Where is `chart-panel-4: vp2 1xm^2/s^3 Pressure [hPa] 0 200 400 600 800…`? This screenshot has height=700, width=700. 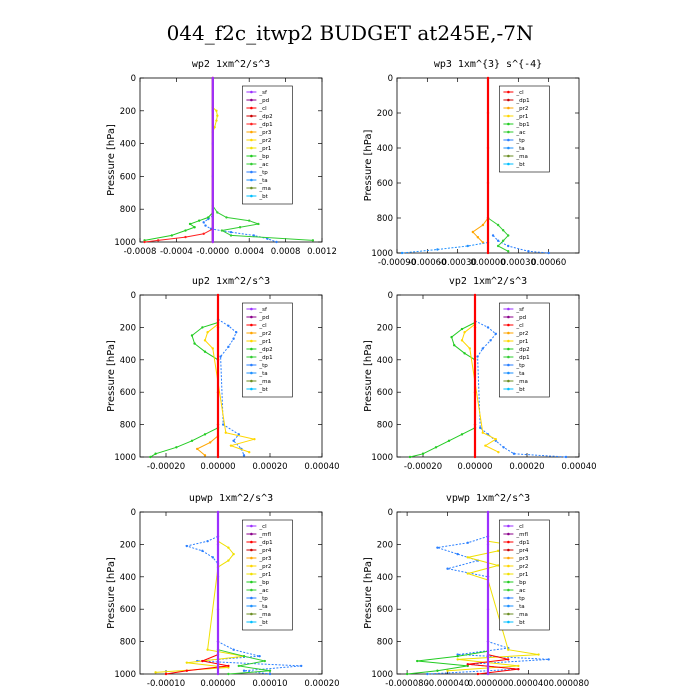 chart-panel-4: vp2 1xm^2/s^3 Pressure [hPa] 0 200 400 600 800… is located at coordinates (480, 374).